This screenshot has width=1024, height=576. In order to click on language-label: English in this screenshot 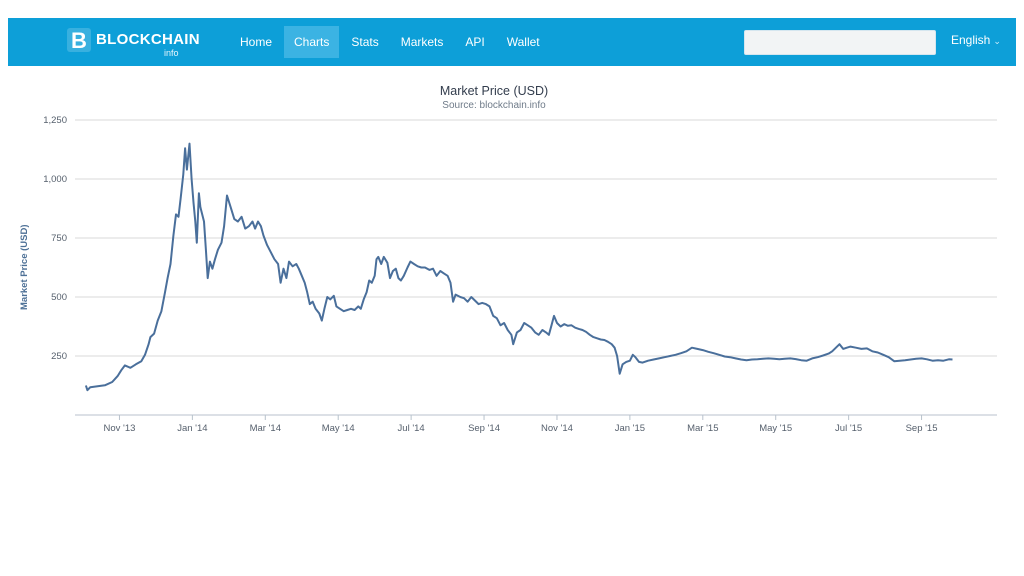, I will do `click(971, 40)`.